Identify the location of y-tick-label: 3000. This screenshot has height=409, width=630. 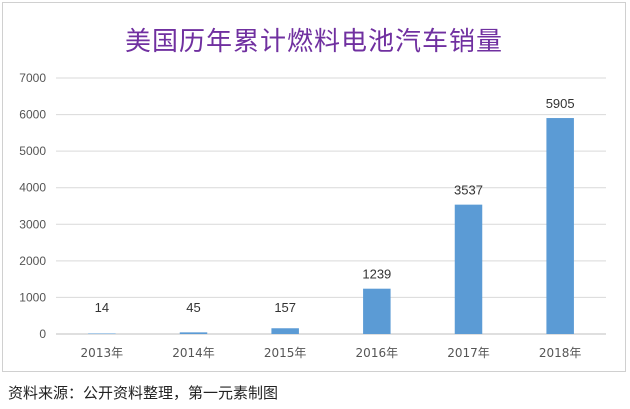
(32, 224).